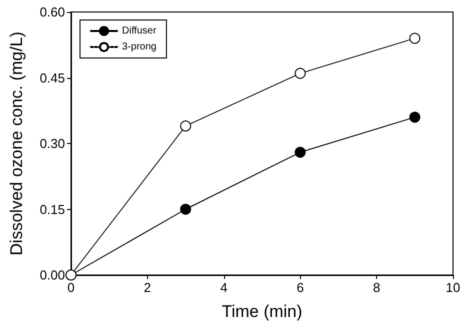 The width and height of the screenshot is (466, 332). Describe the element at coordinates (139, 31) in the screenshot. I see `legend-label: Diffuser` at that location.